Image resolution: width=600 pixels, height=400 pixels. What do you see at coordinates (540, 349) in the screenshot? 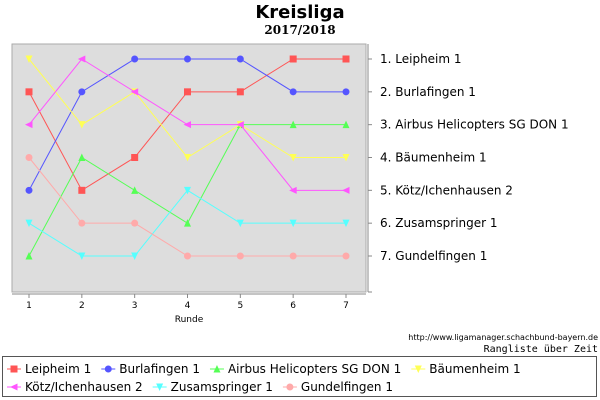
I see `chart-caption: Rangliste über Zeit` at bounding box center [540, 349].